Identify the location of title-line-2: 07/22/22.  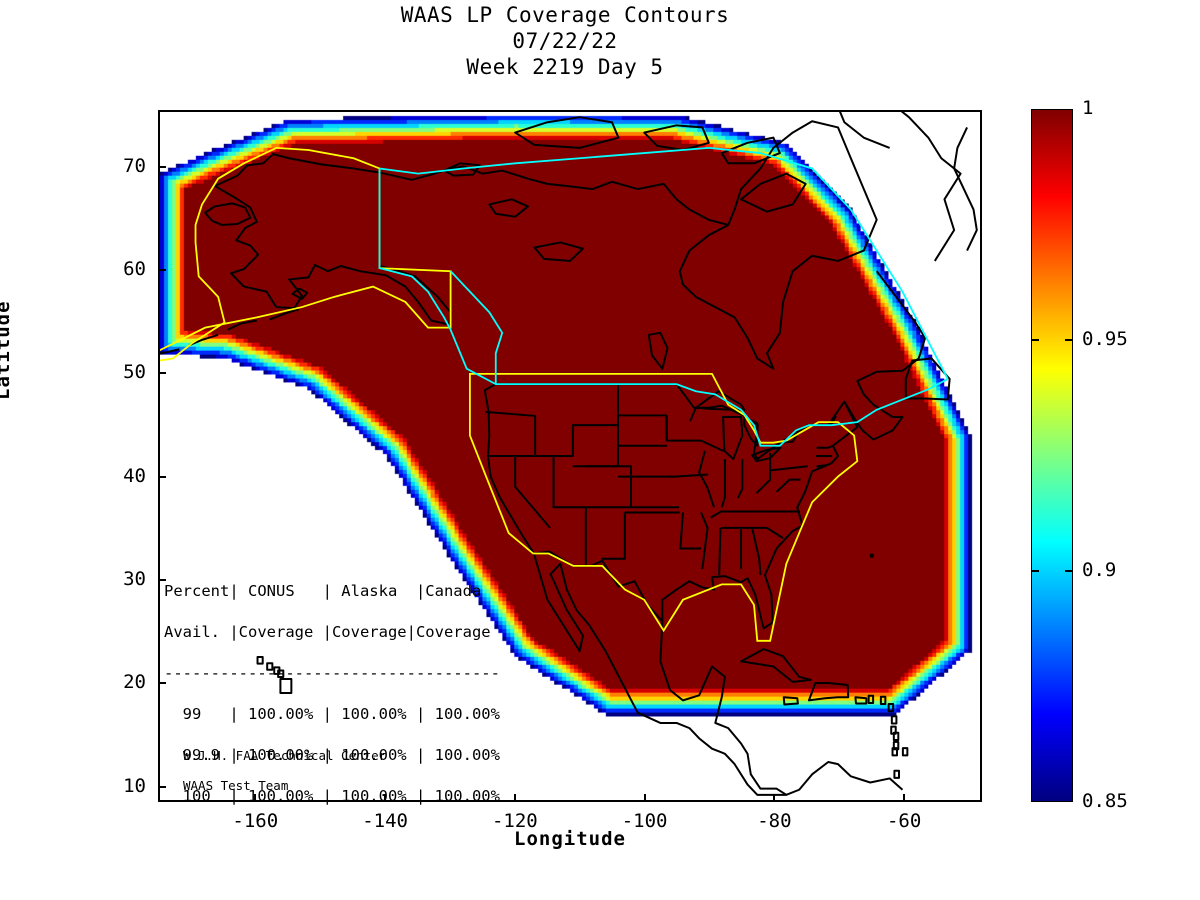
(565, 41).